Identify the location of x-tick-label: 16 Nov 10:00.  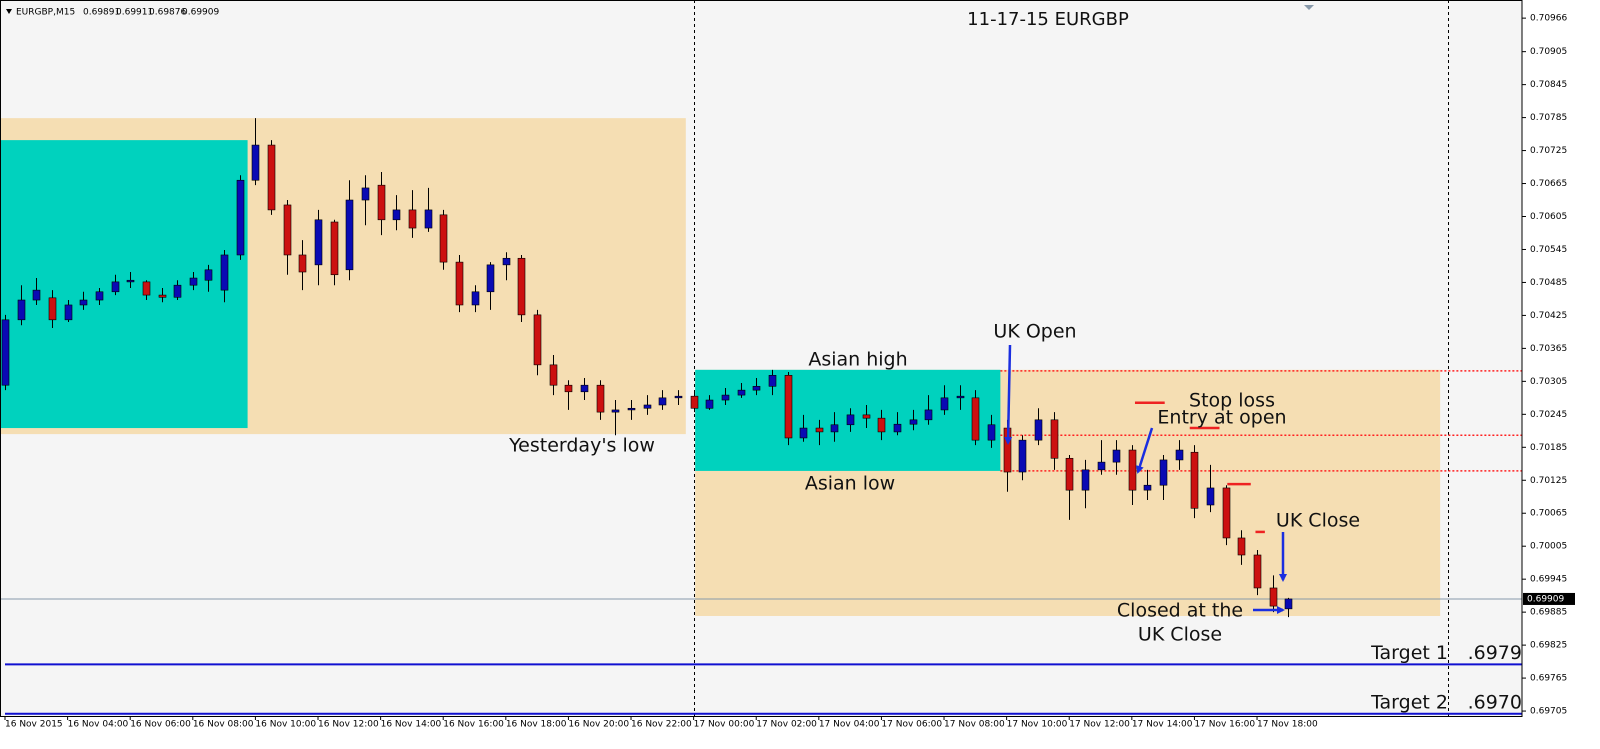
(285, 725).